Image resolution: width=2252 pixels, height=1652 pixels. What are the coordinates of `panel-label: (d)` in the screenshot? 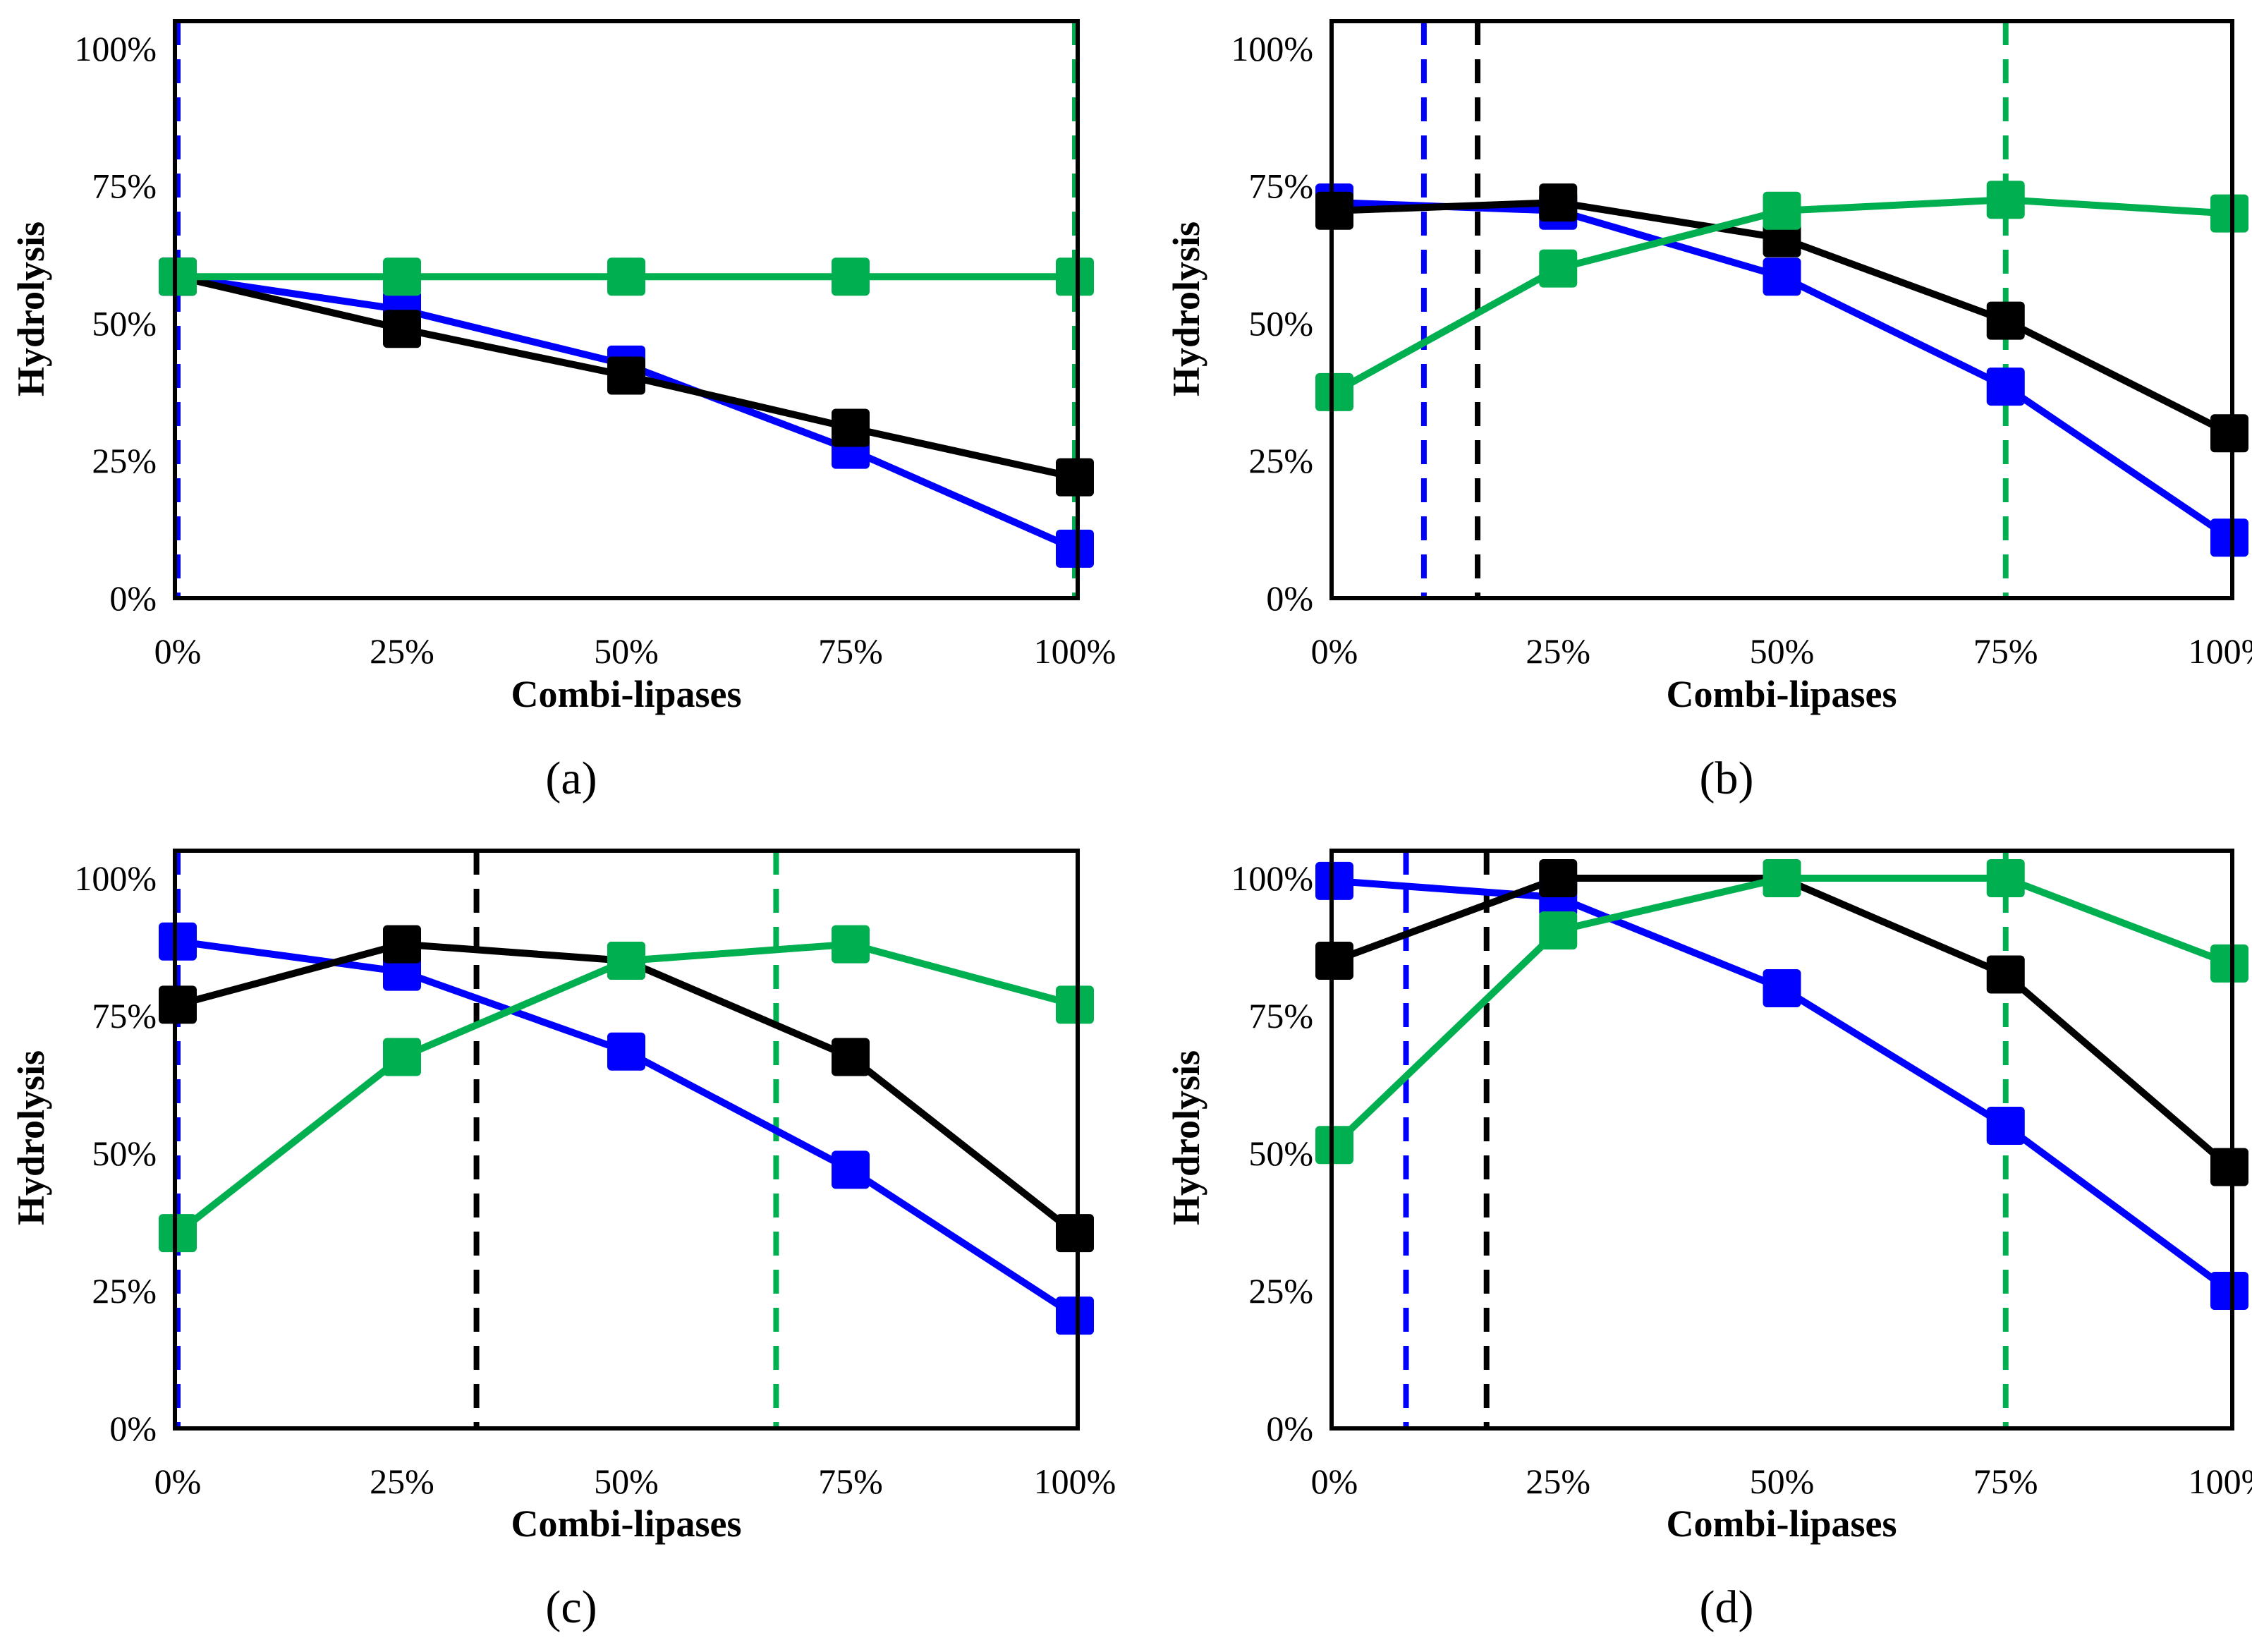 It's located at (1727, 1607).